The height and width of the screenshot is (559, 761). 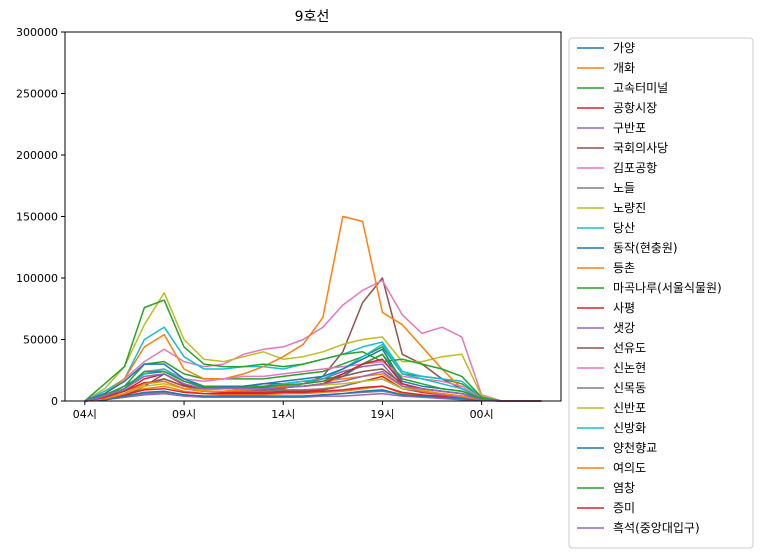 What do you see at coordinates (629, 468) in the screenshot?
I see `legend-label: 여의도` at bounding box center [629, 468].